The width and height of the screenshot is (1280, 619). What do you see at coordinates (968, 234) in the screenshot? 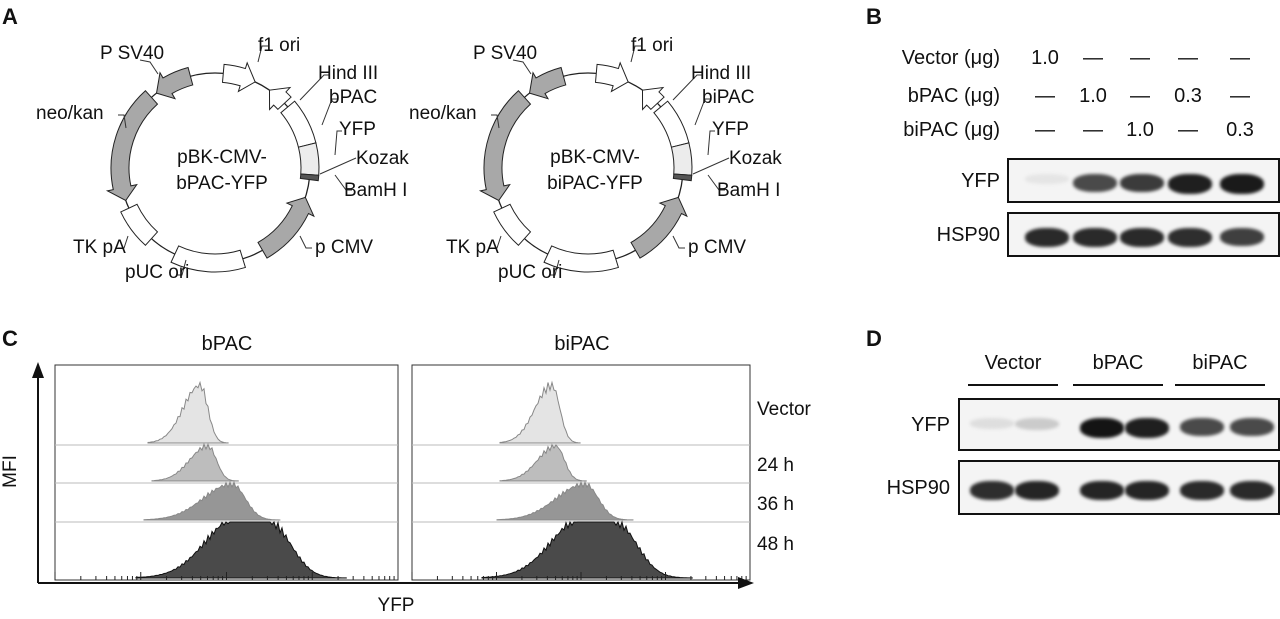
I see `b-hsp90-label: HSP90` at bounding box center [968, 234].